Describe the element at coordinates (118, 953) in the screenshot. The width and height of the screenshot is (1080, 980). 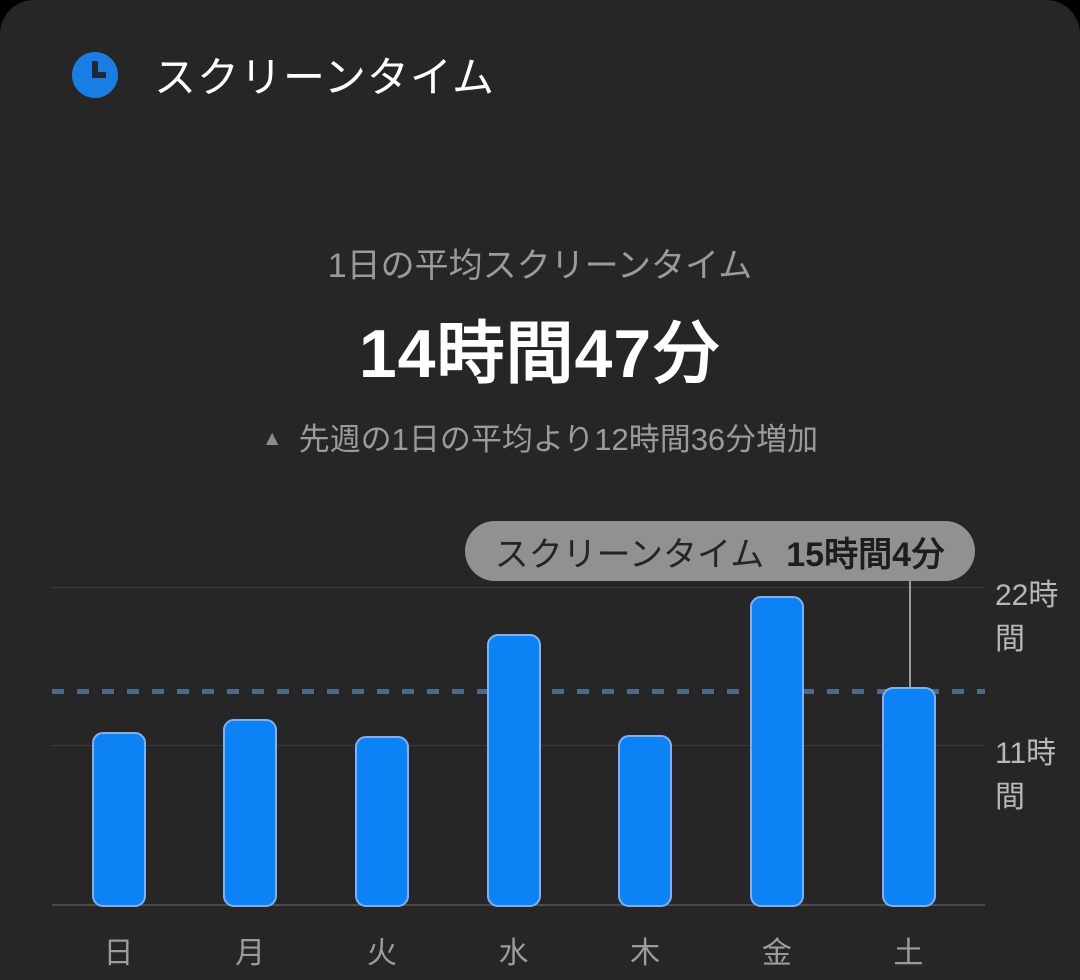
I see `x-axis-label: 日` at that location.